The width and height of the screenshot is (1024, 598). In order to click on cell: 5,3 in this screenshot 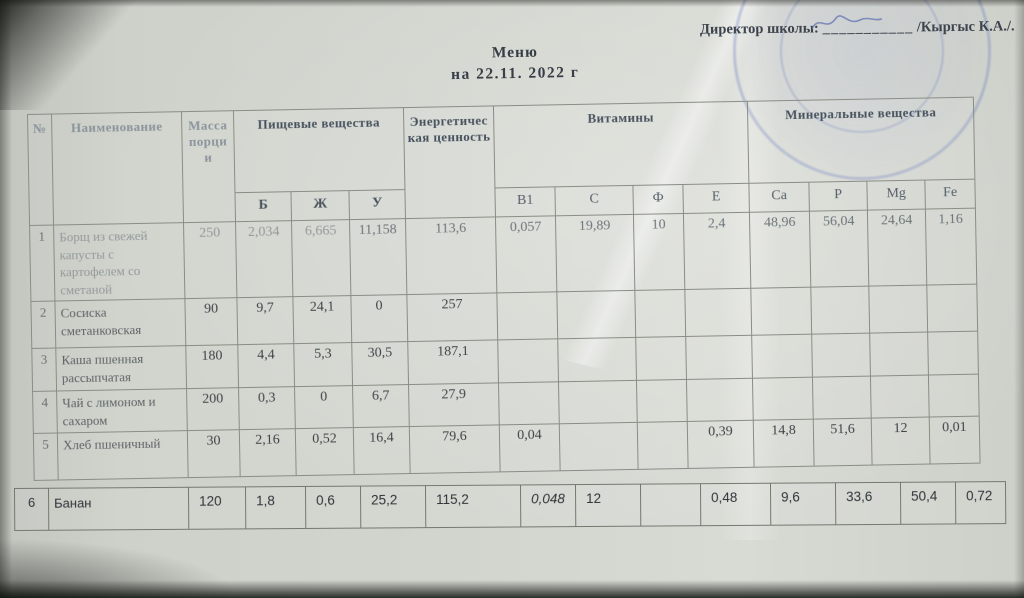, I will do `click(323, 364)`.